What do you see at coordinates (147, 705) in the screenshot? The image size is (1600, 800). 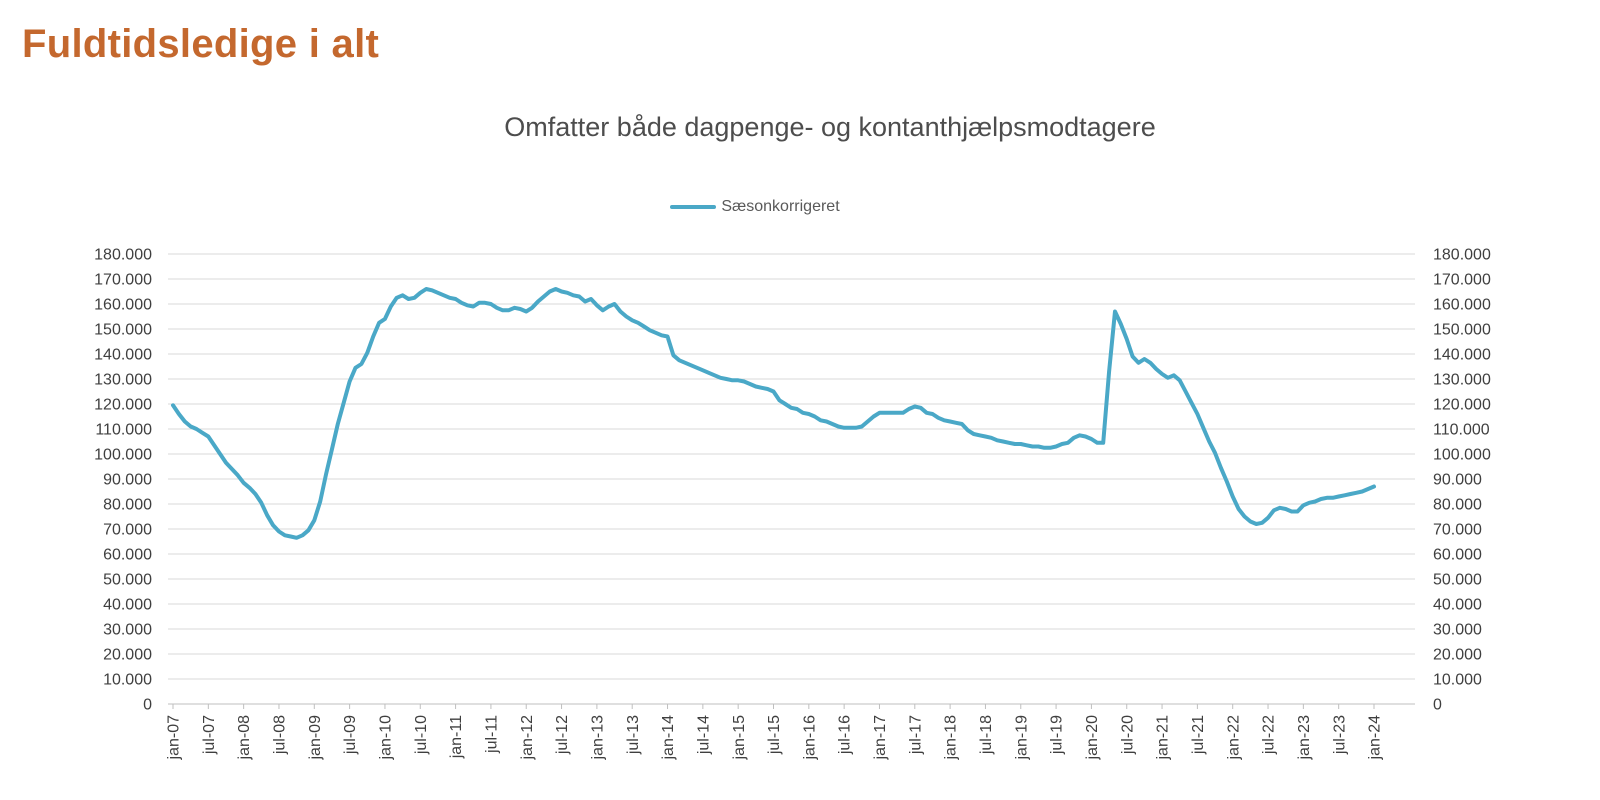 I see `y-axis-label-left: 0` at bounding box center [147, 705].